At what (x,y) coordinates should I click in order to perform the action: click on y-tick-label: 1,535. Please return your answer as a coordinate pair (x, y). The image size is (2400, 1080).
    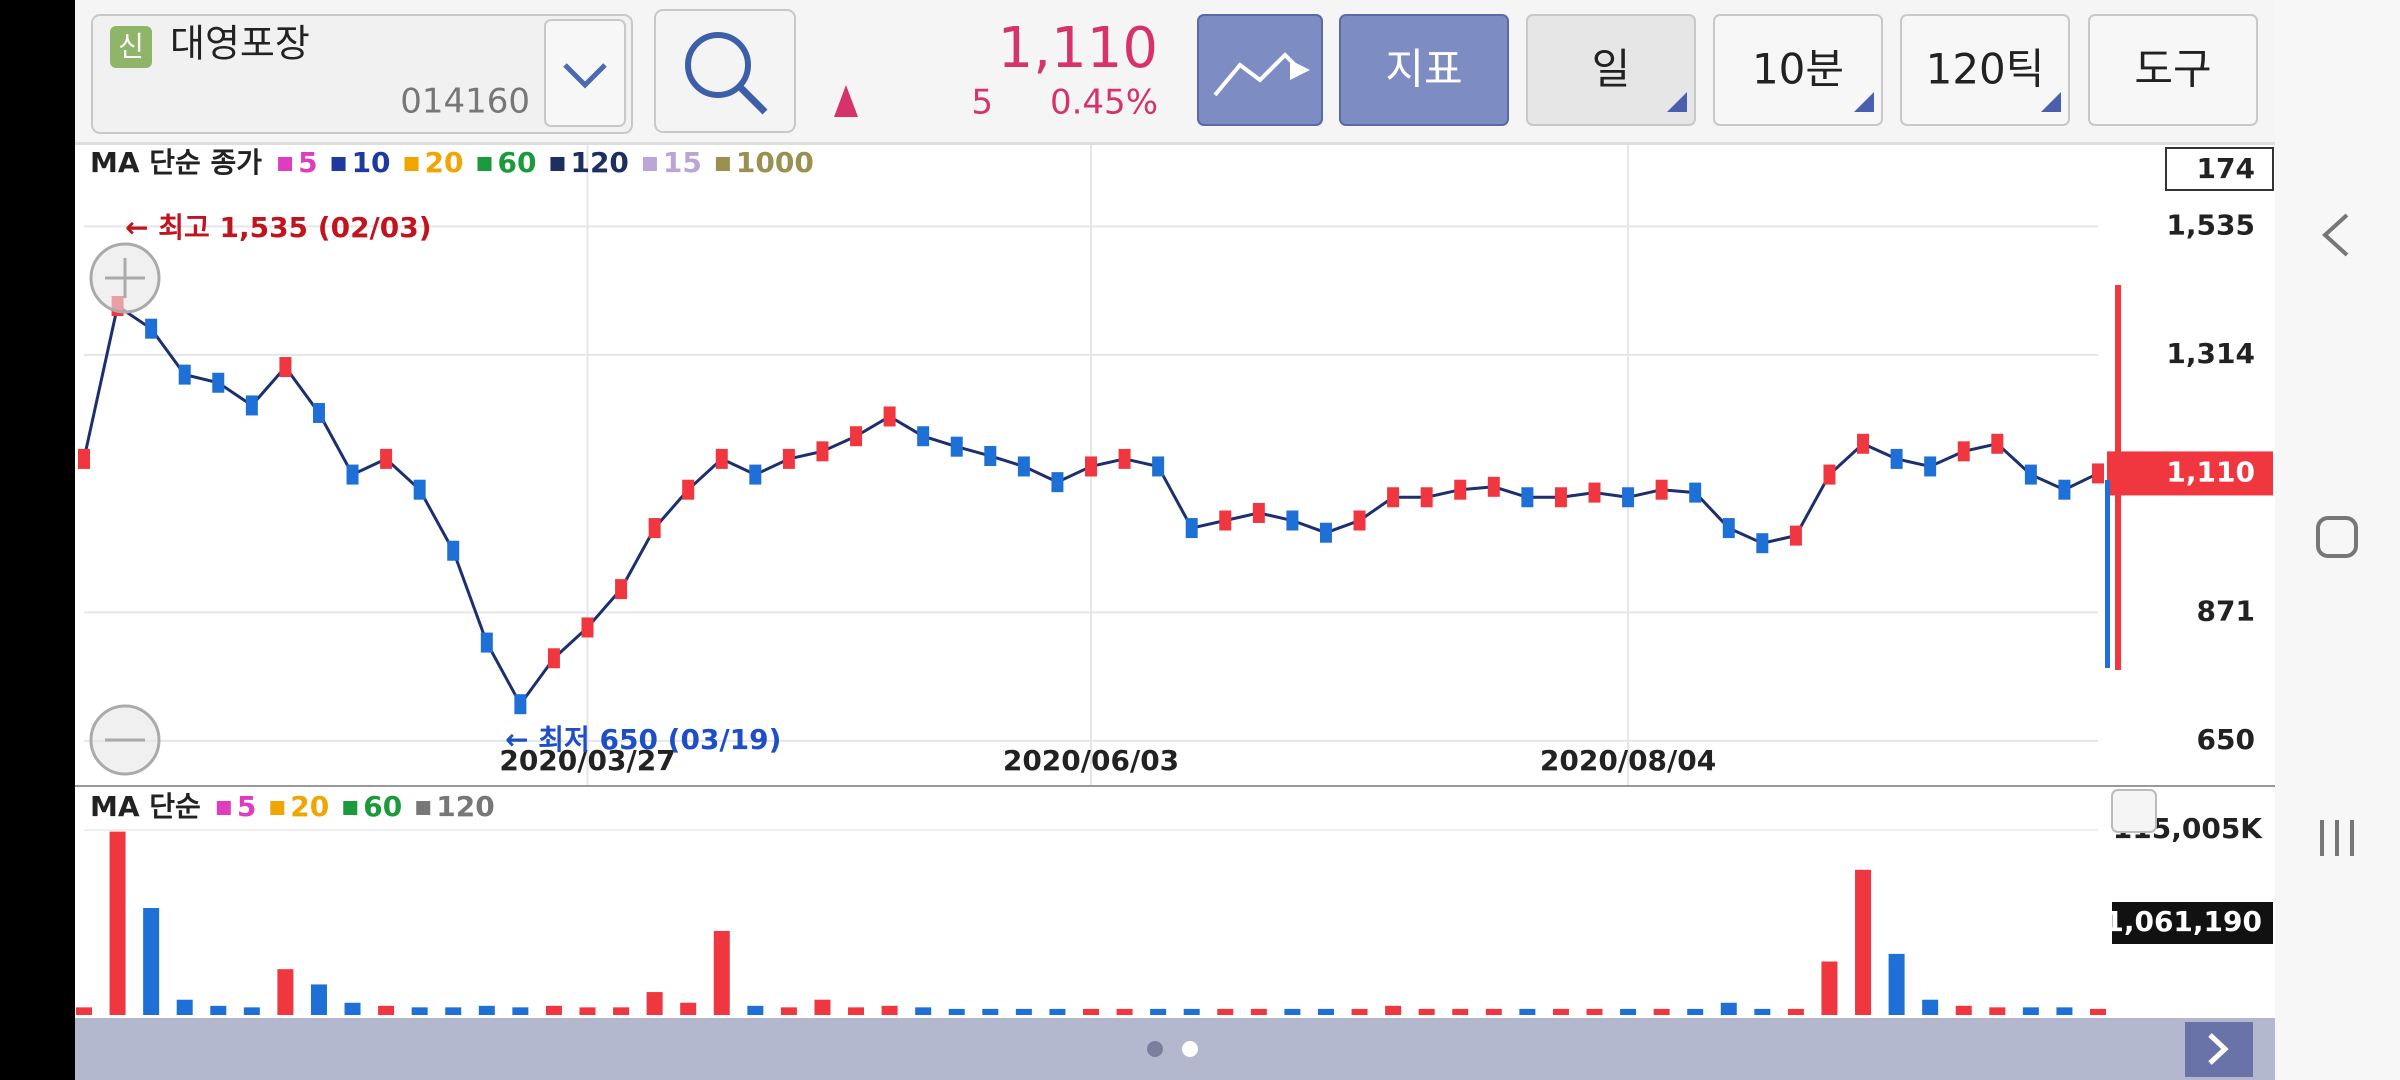
    Looking at the image, I should click on (2210, 224).